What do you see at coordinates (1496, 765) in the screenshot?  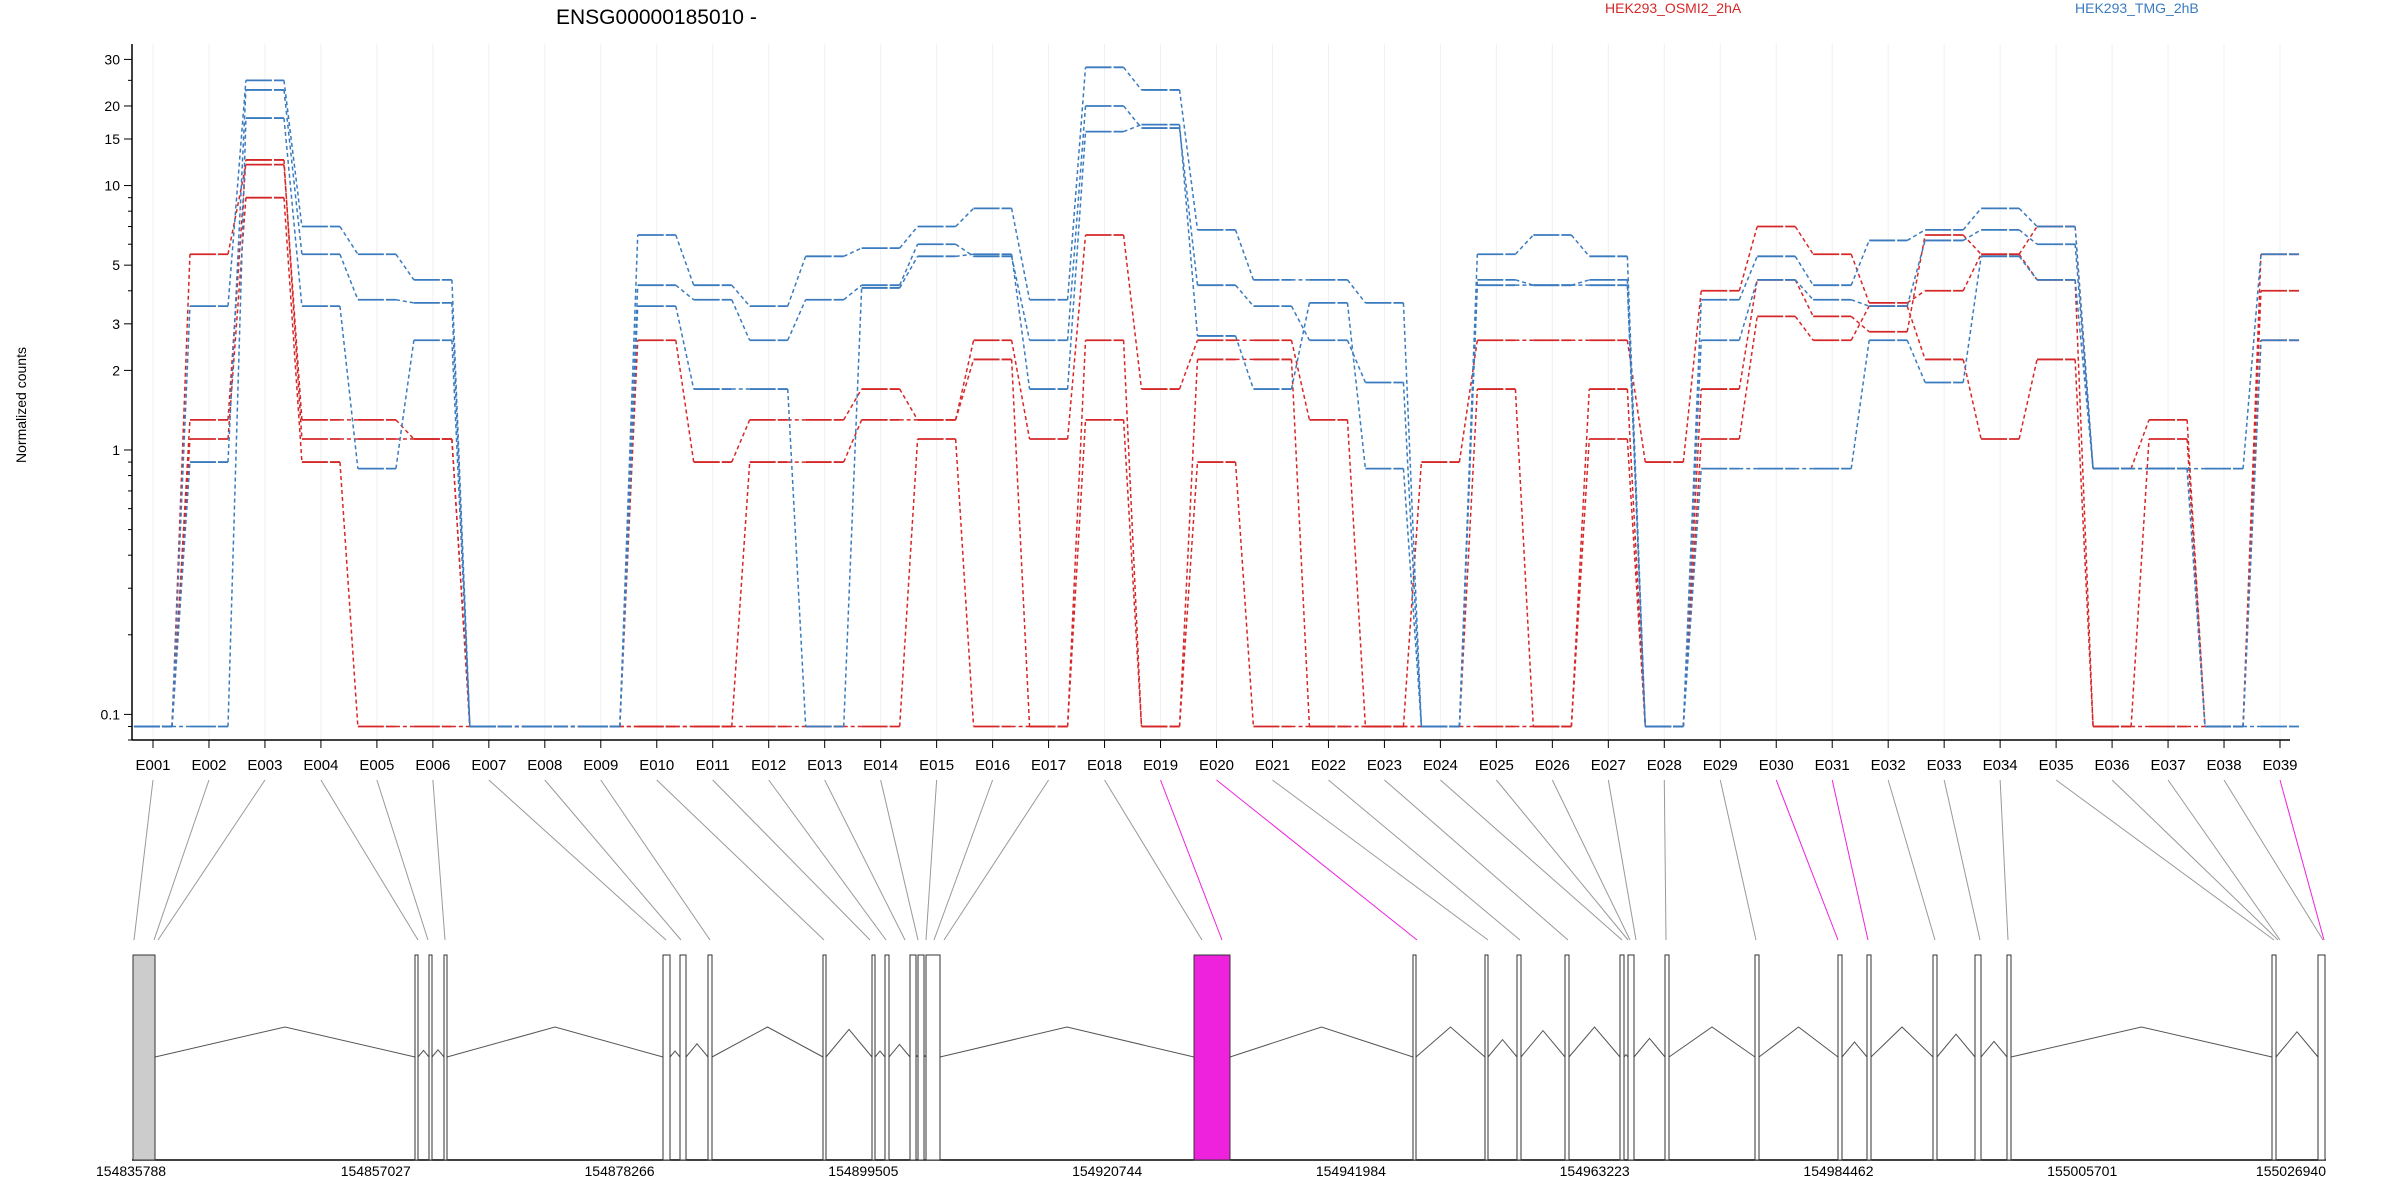 I see `exon-label: E025` at bounding box center [1496, 765].